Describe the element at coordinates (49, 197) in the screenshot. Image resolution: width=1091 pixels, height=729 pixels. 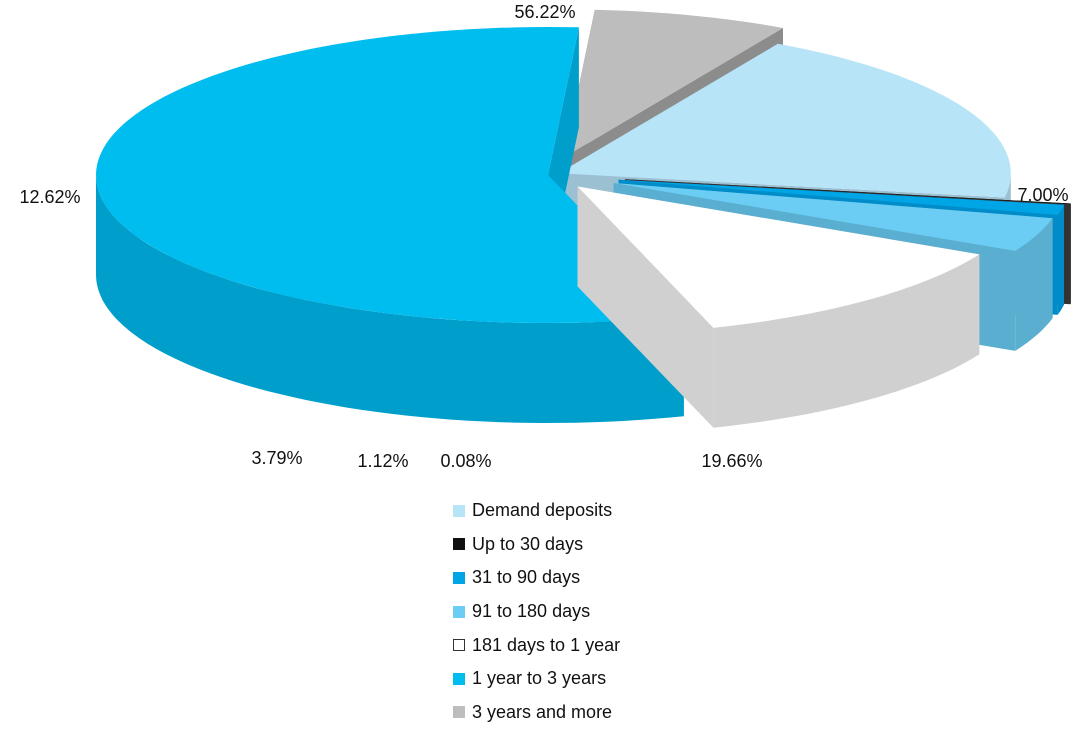
I see `slice-value-label: 12.62%` at that location.